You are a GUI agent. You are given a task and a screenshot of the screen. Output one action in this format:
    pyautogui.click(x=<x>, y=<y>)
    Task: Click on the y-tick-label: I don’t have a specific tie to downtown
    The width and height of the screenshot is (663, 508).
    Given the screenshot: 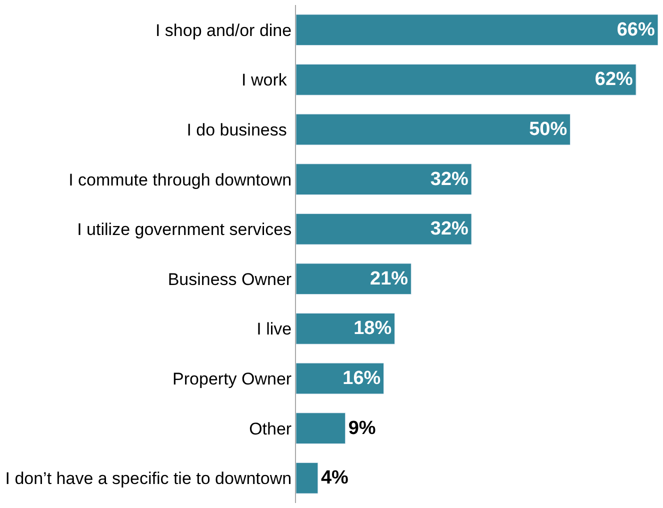 What is the action you would take?
    pyautogui.click(x=148, y=478)
    